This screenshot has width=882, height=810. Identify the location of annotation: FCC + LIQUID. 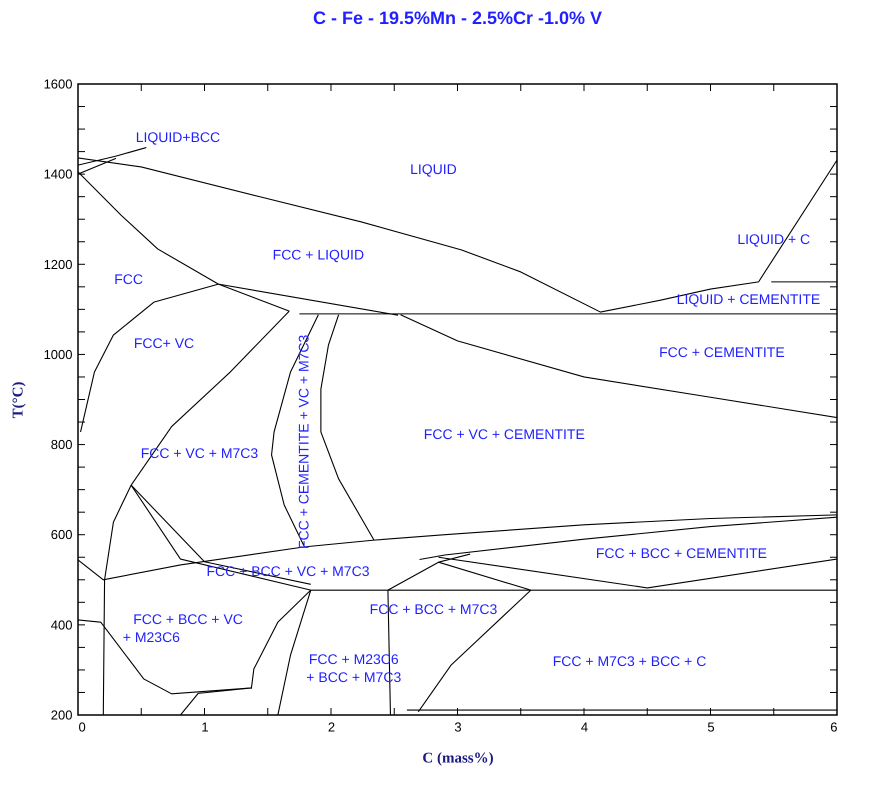
(318, 254).